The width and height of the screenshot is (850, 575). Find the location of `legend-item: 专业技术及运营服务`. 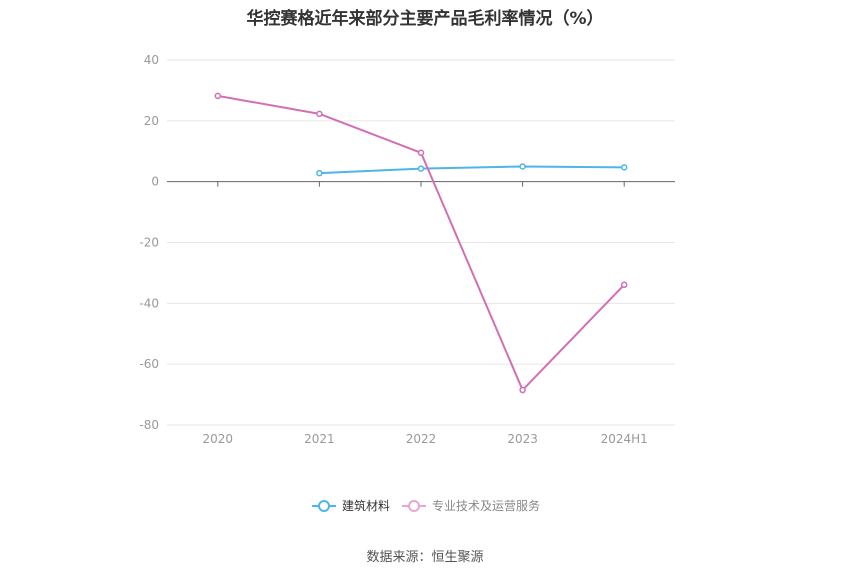

legend-item: 专业技术及运营服务 is located at coordinates (471, 505).